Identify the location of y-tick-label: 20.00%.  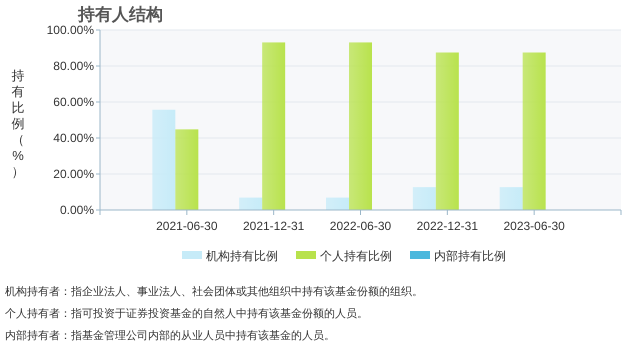
(73, 174).